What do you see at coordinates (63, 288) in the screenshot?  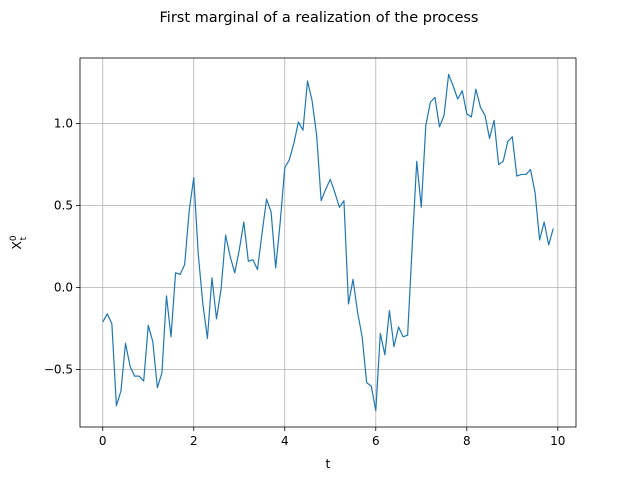 I see `y-tick-label: 0.0` at bounding box center [63, 288].